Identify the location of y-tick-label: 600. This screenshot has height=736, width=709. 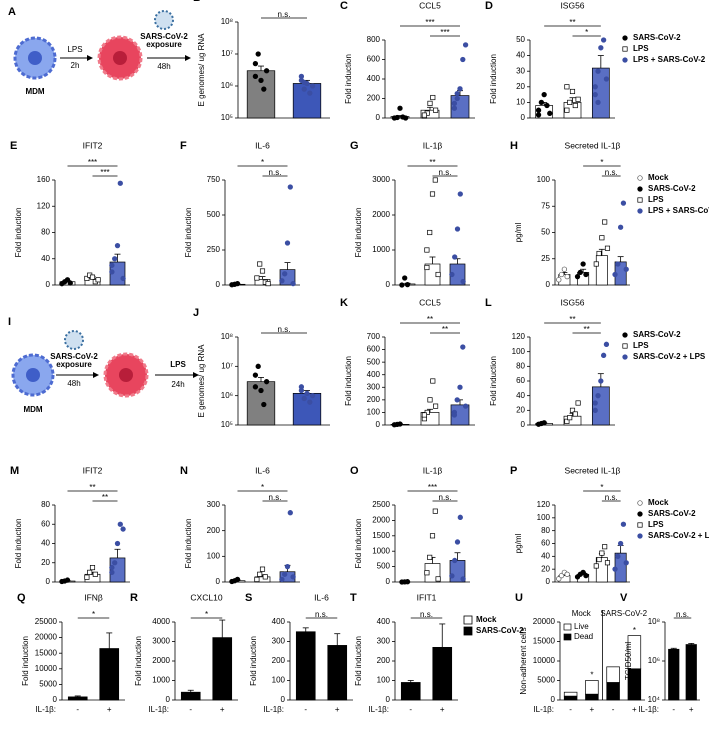
(374, 349).